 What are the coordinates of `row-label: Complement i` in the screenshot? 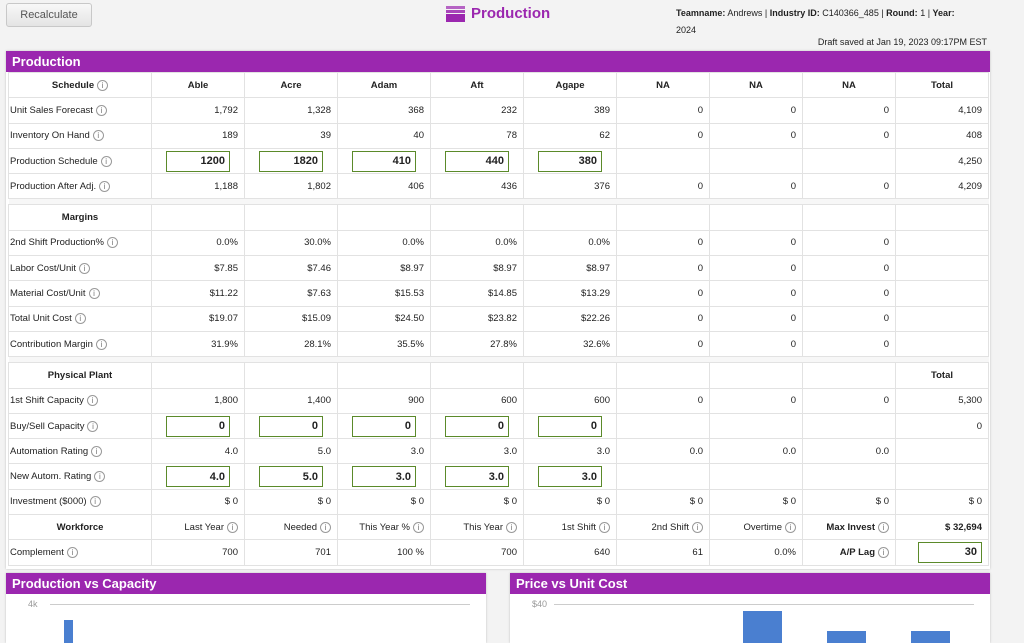 It's located at (80, 552).